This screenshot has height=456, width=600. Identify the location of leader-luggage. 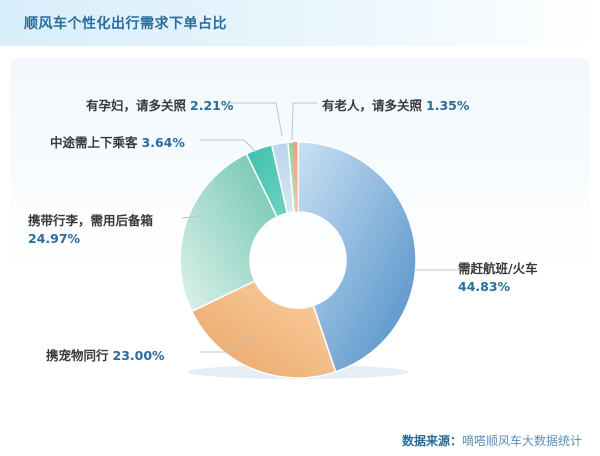
(191, 217).